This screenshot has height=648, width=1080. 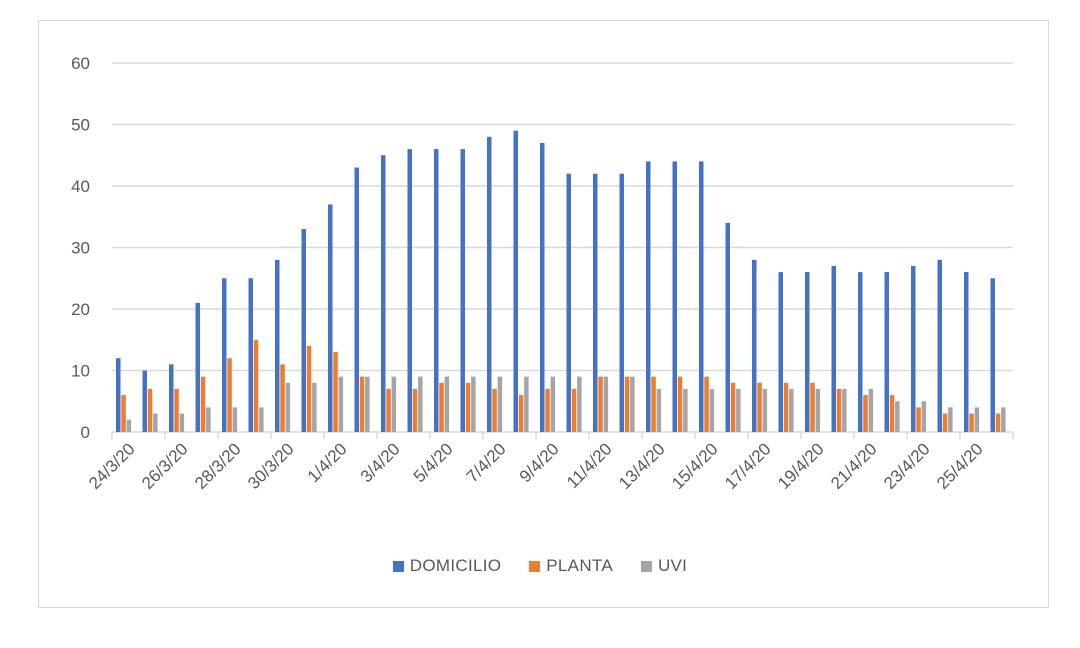 What do you see at coordinates (646, 566) in the screenshot?
I see `legend-swatch-uvi` at bounding box center [646, 566].